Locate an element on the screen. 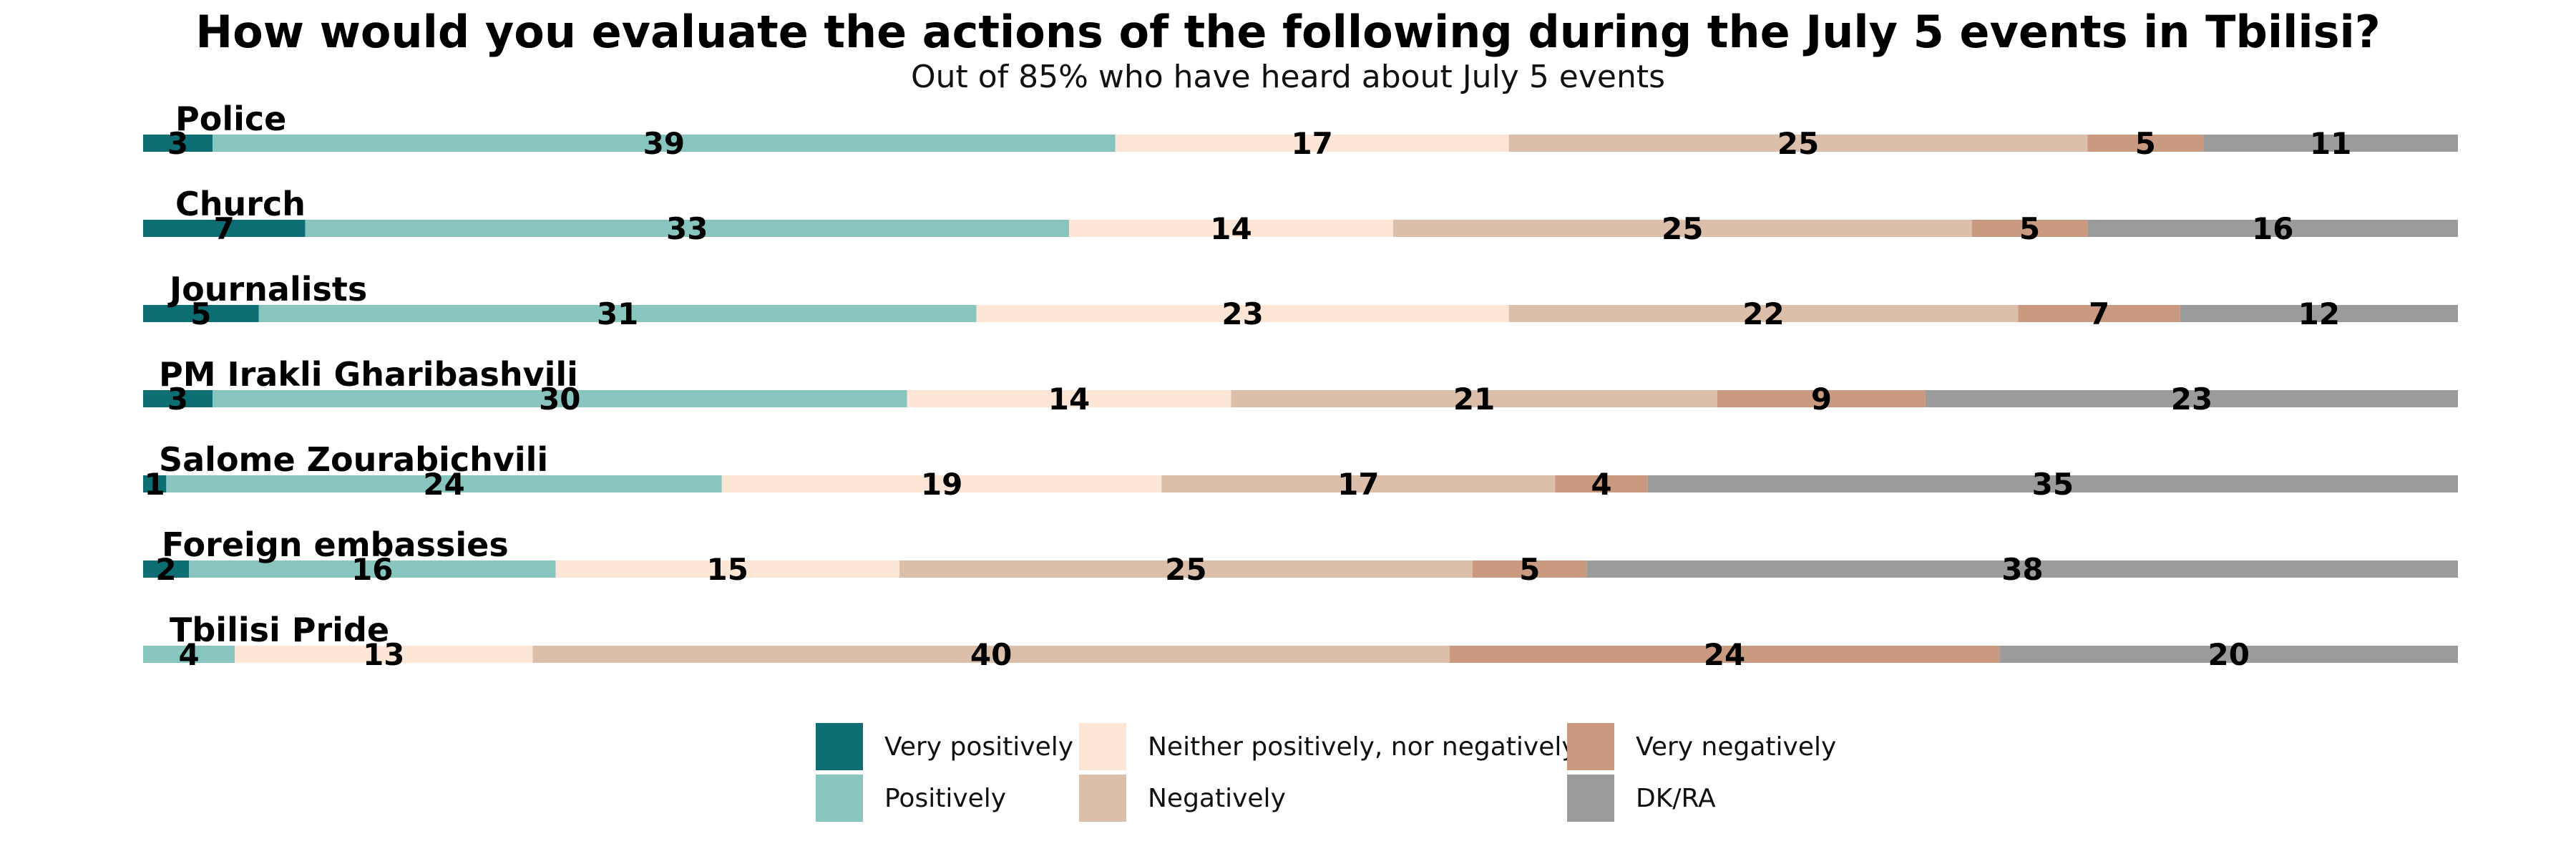 The width and height of the screenshot is (2576, 859). data-label-tbilisi-pride-very-negatively: 24 is located at coordinates (1724, 654).